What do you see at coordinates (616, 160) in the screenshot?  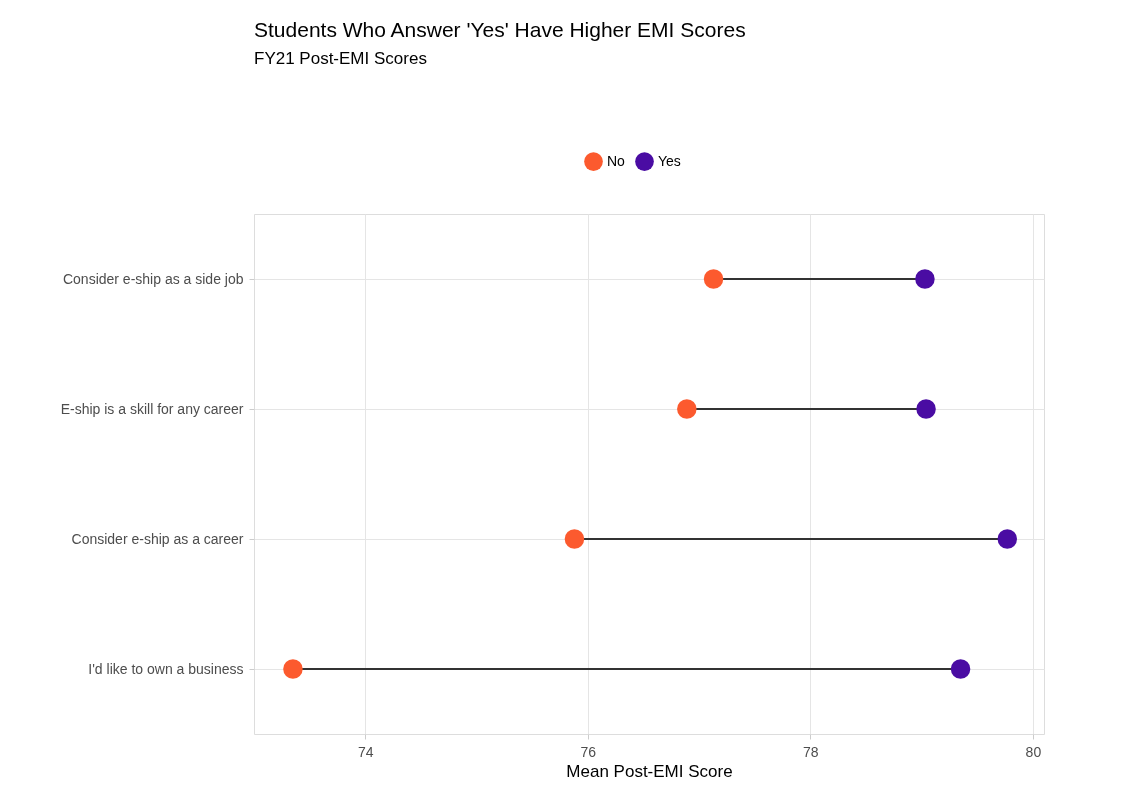 I see `legend-label: No` at bounding box center [616, 160].